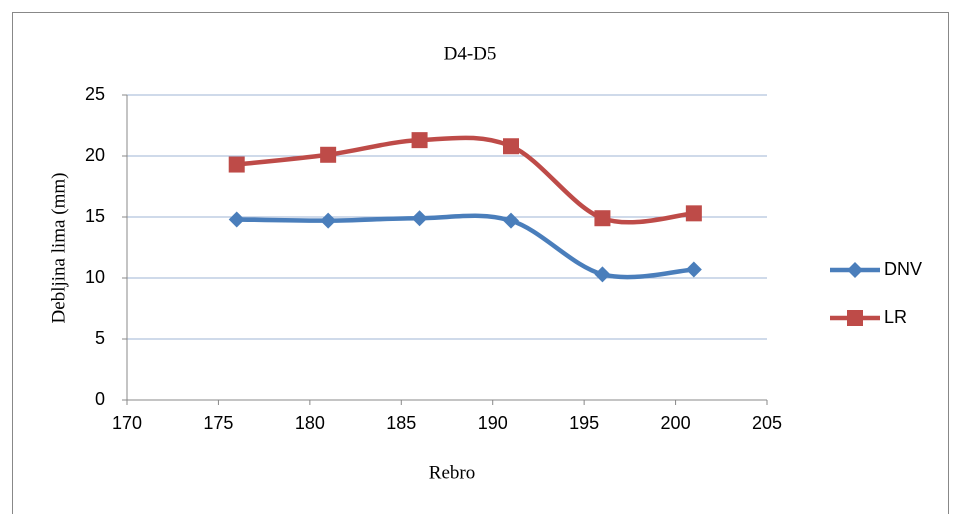 This screenshot has height=514, width=962. Describe the element at coordinates (127, 423) in the screenshot. I see `x-tick-label: 170` at that location.